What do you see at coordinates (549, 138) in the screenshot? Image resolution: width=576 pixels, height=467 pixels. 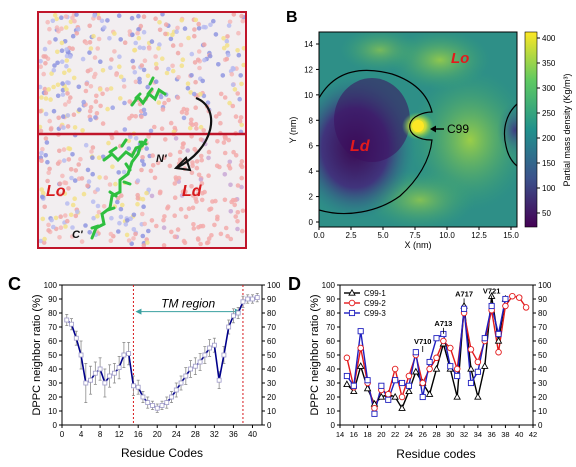 I see `colorbar-tick-label: 200` at bounding box center [549, 138].